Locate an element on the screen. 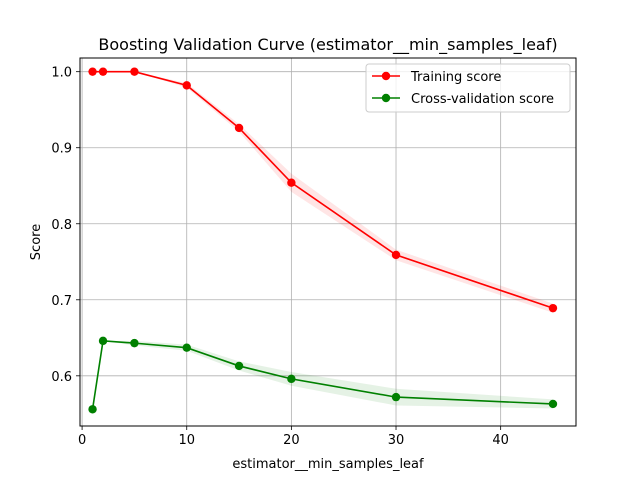  x-tick-label: 0 is located at coordinates (82, 440).